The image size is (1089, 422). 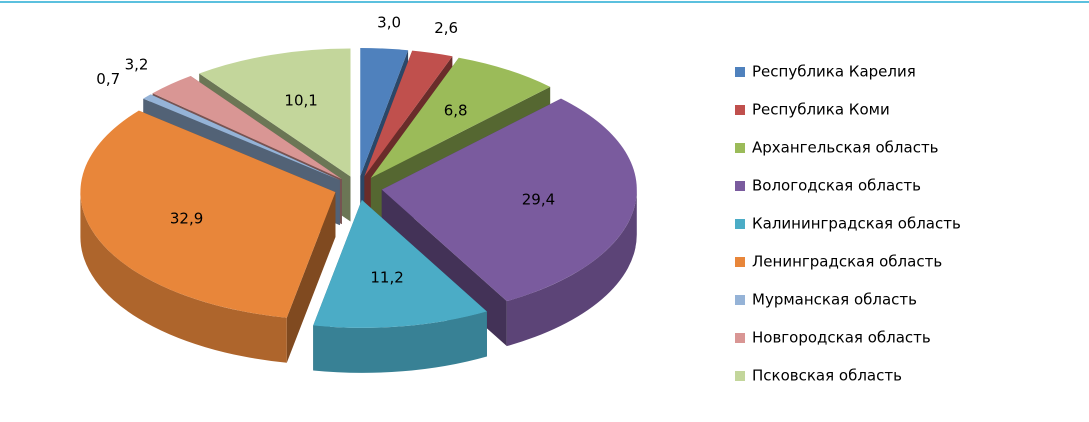 I want to click on legend-label: Ленинградская область, so click(x=847, y=262).